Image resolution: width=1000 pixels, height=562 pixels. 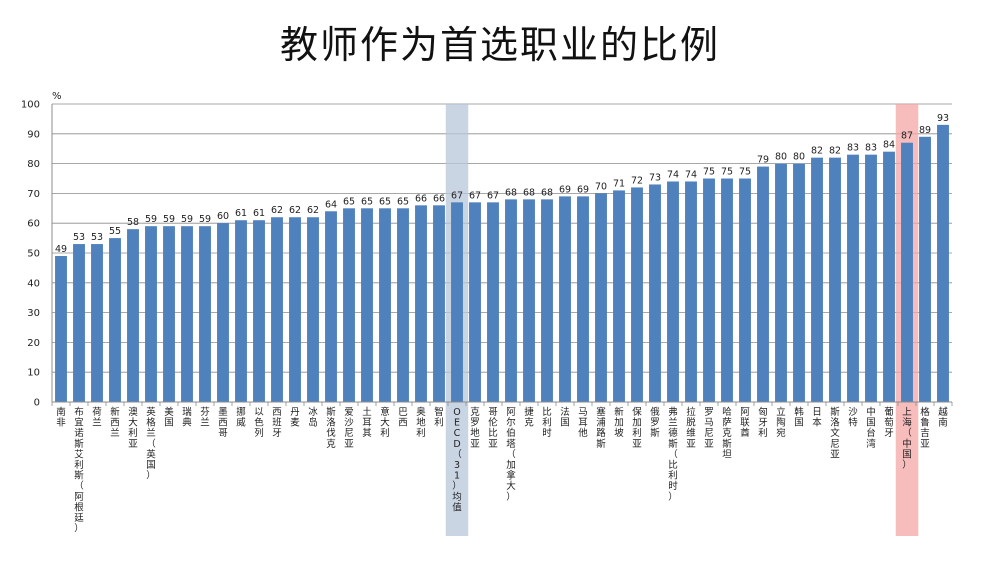 I want to click on category-label: O E C D （3 1 ）均值, so click(x=457, y=460).